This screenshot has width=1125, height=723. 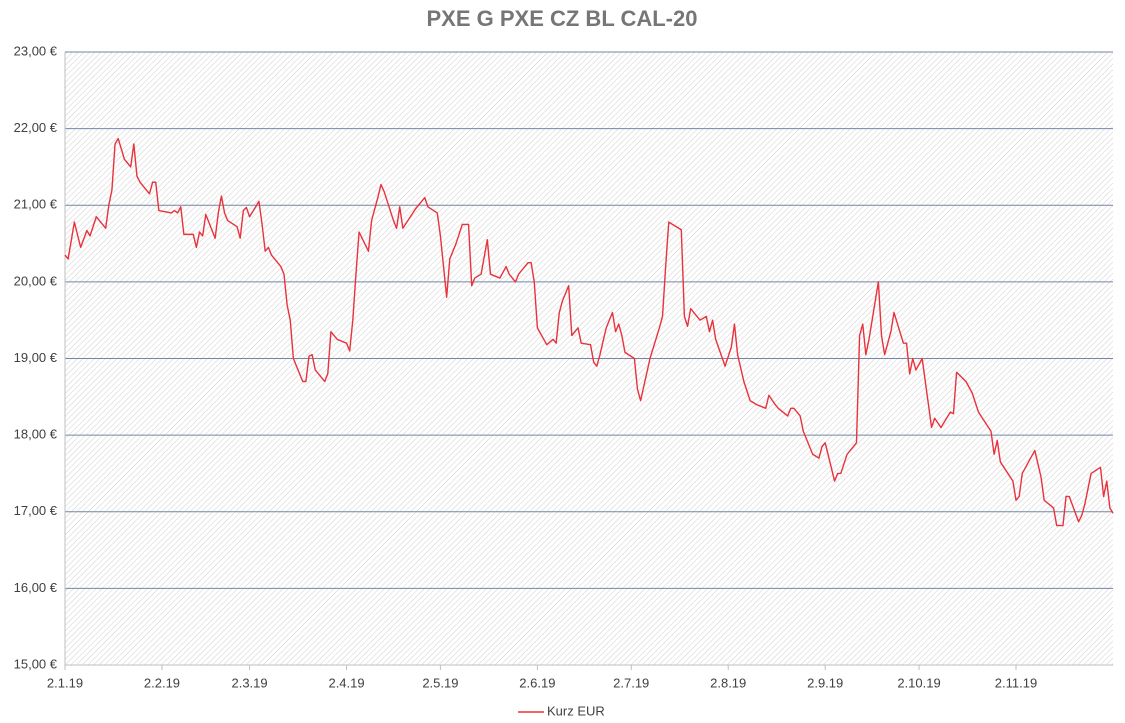 I want to click on x-tick-label: 2.5.19, so click(x=440, y=682).